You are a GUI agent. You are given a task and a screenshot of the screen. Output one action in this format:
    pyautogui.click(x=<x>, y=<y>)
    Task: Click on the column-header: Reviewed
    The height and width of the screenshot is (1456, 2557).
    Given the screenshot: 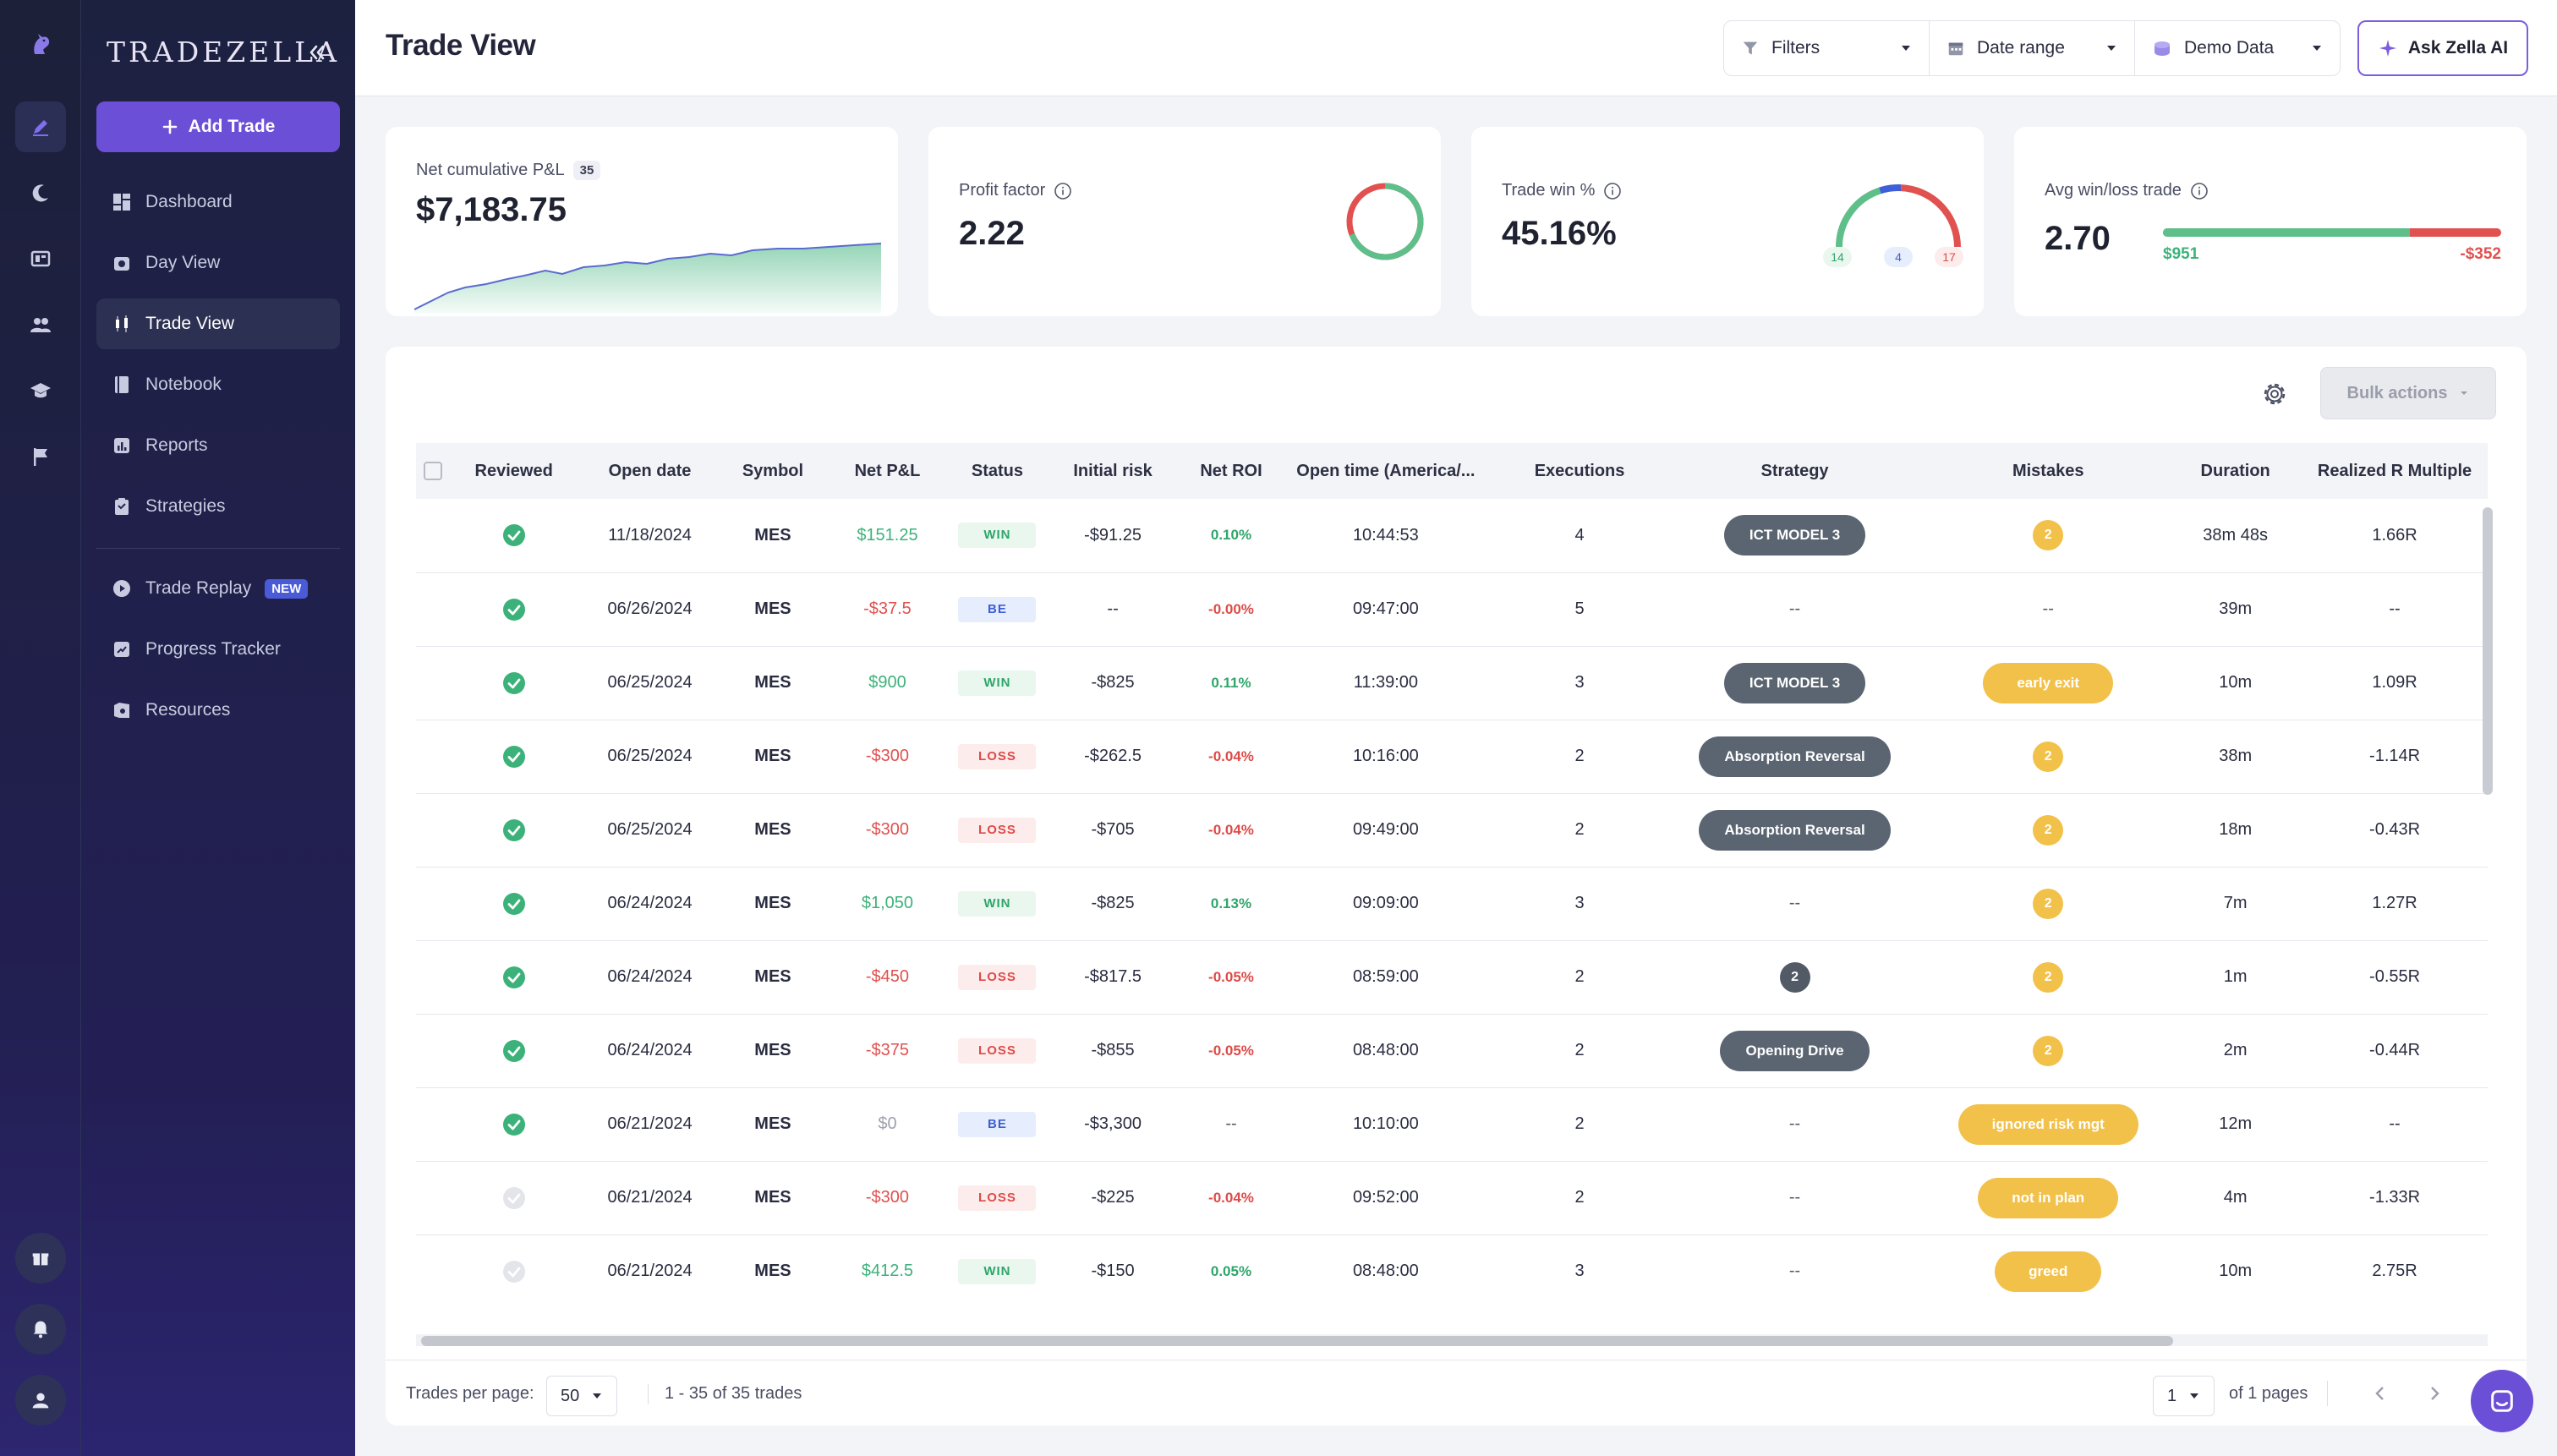 What is the action you would take?
    pyautogui.click(x=513, y=471)
    